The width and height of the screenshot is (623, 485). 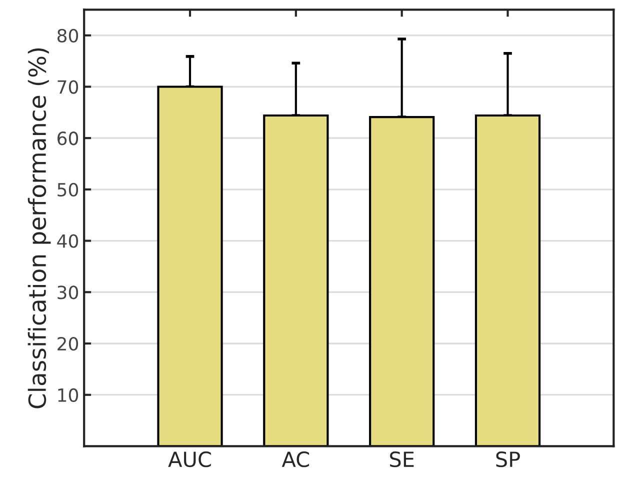 I want to click on y-tick-label: 80, so click(x=67, y=35).